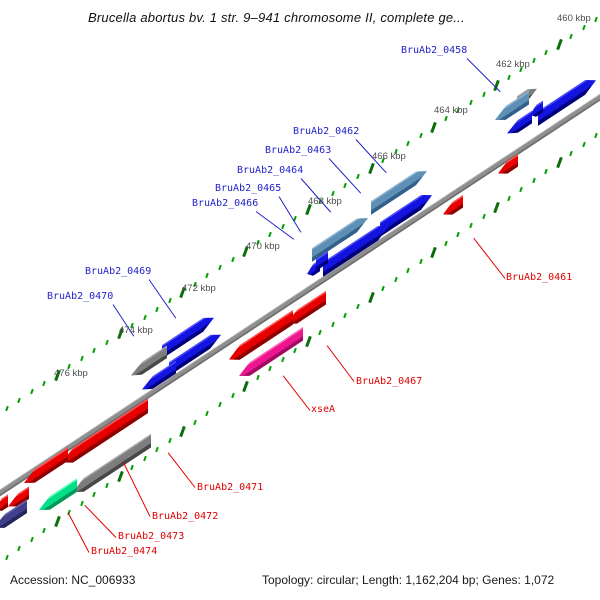 The height and width of the screenshot is (600, 600). What do you see at coordinates (248, 188) in the screenshot?
I see `gene-label-BruAb2_0465: BruAb2_0465` at bounding box center [248, 188].